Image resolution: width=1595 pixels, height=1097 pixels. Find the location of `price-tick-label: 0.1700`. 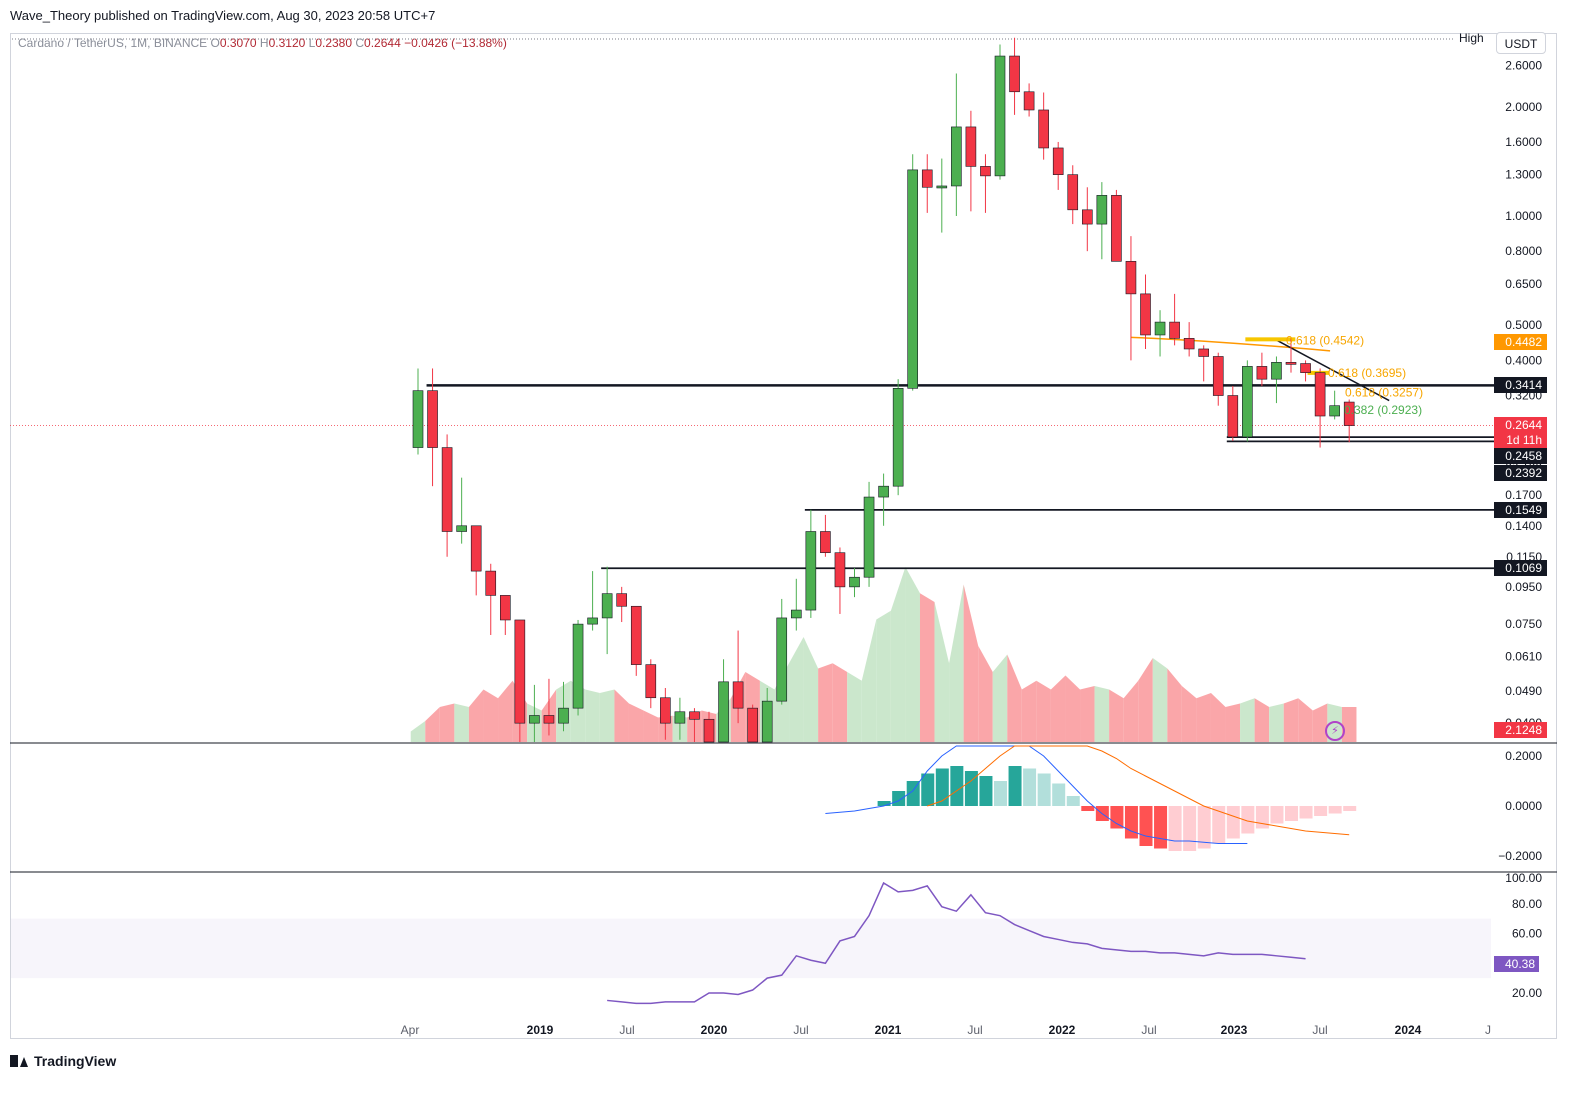

price-tick-label: 0.1700 is located at coordinates (1523, 495).